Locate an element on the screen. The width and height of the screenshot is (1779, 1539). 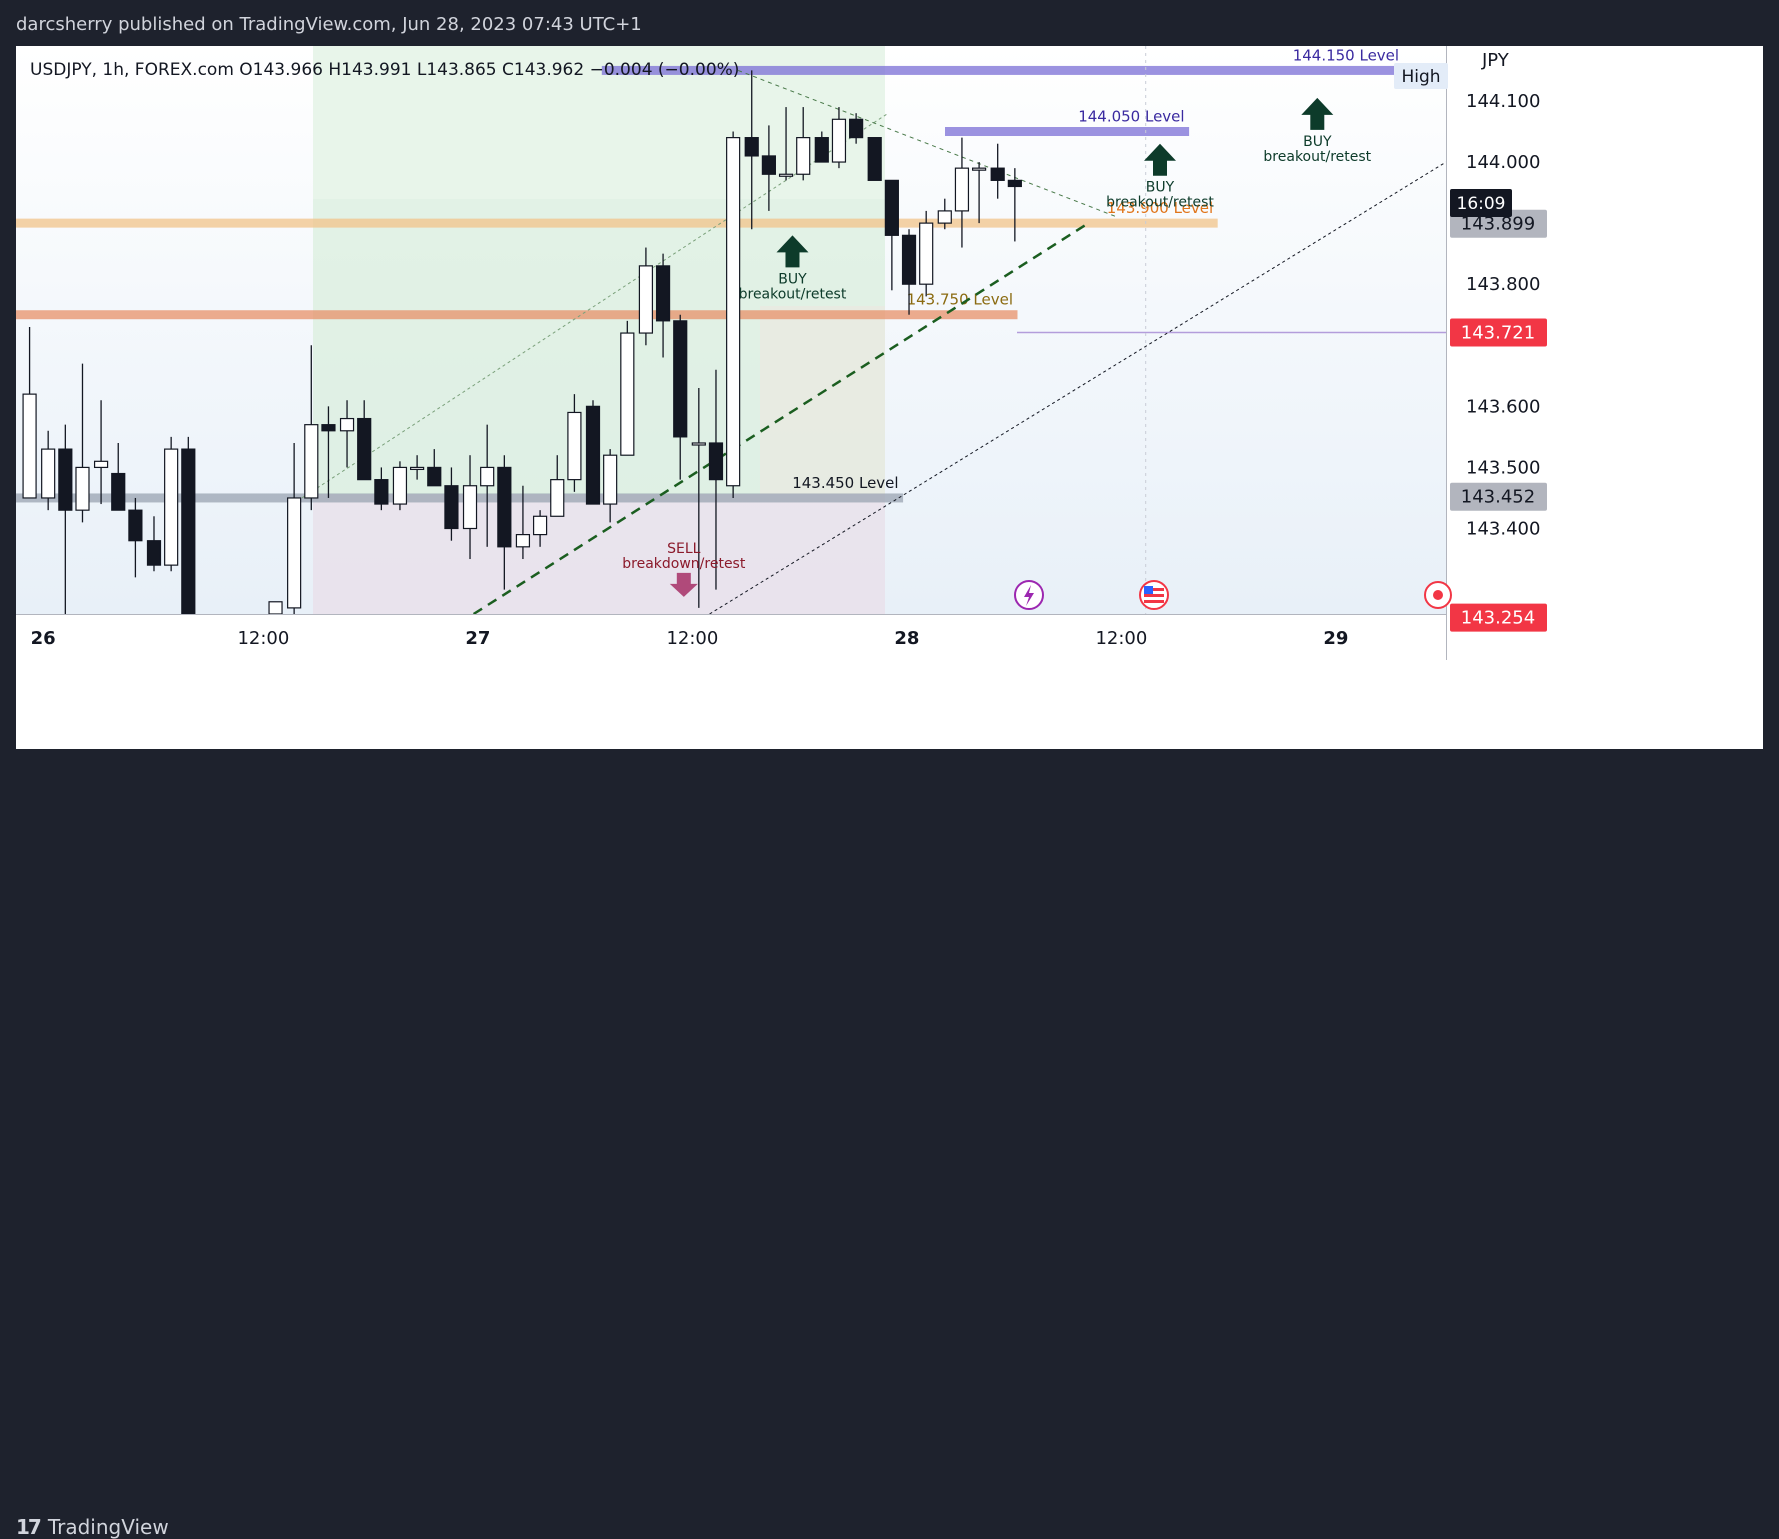
flag-canton-icon is located at coordinates (1148, 590).